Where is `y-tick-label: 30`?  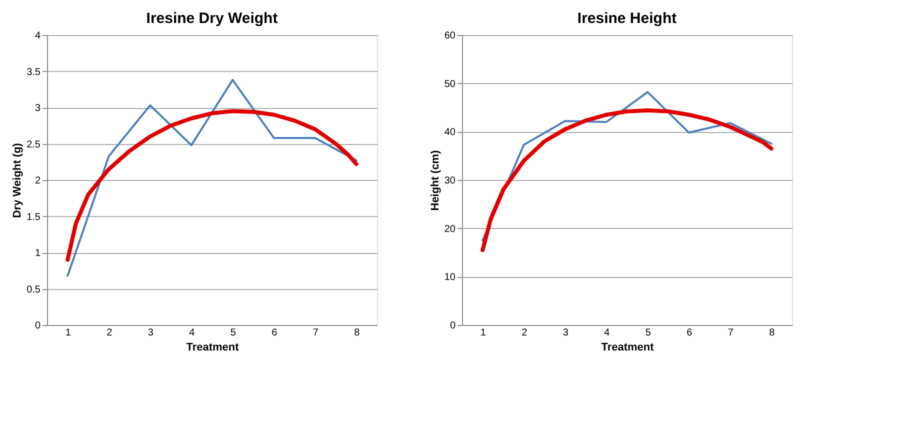 y-tick-label: 30 is located at coordinates (450, 181).